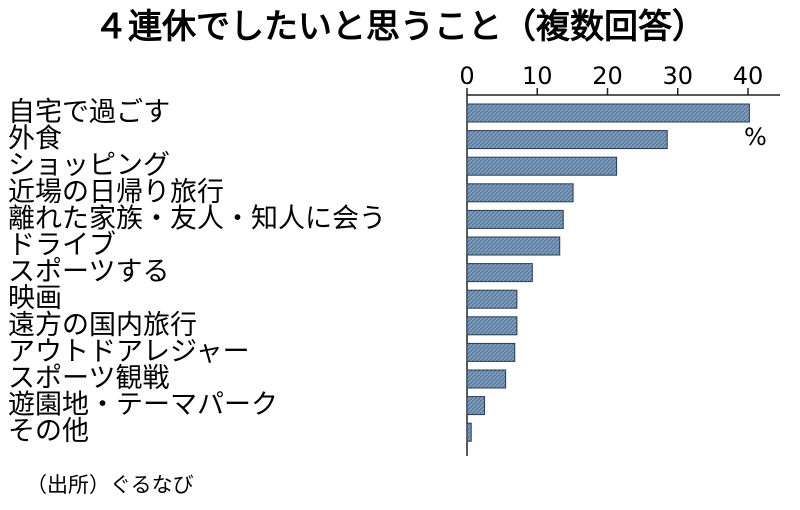 This screenshot has height=510, width=800. I want to click on category-label: 映画, so click(35, 298).